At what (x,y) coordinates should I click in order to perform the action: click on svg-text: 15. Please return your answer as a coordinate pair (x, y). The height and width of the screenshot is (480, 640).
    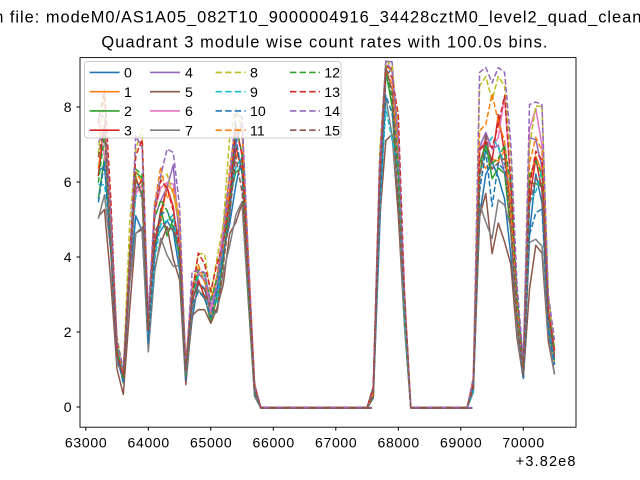
    Looking at the image, I should click on (332, 131).